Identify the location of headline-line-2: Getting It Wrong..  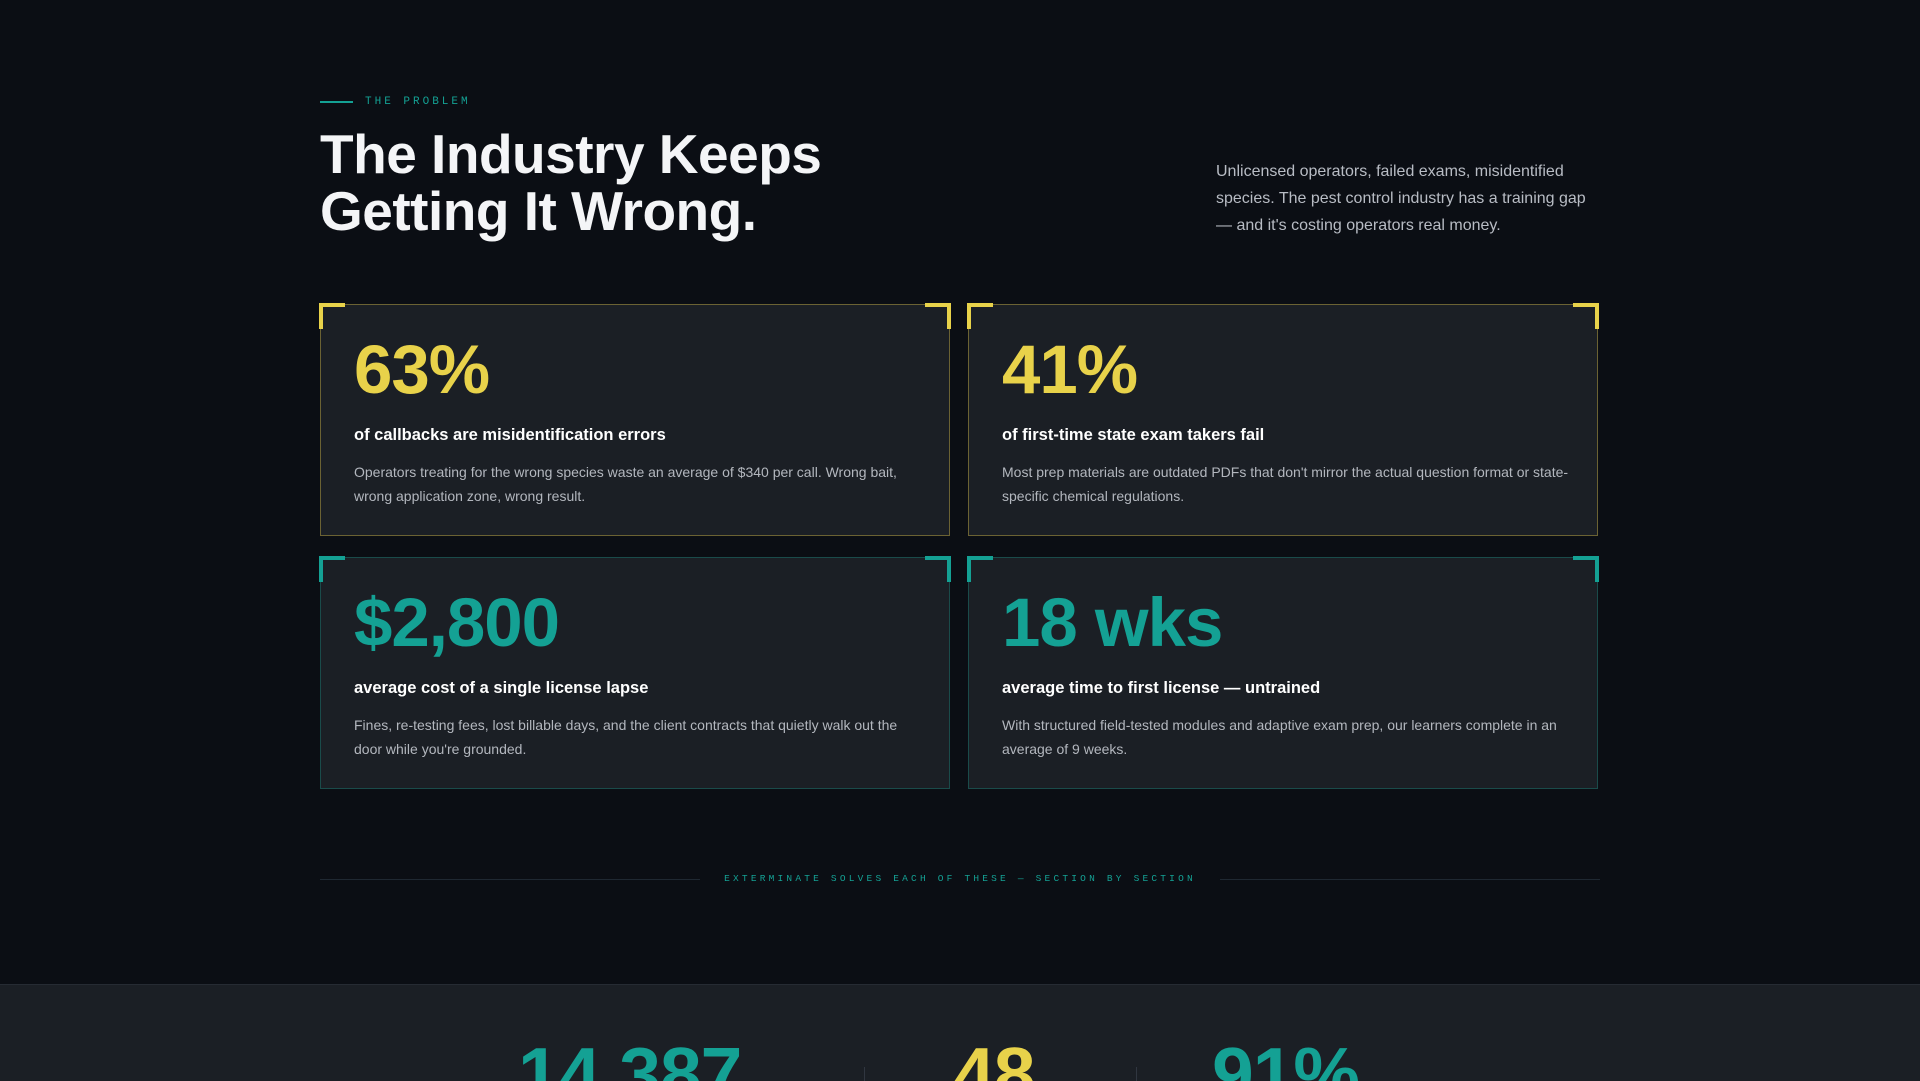
(538, 211).